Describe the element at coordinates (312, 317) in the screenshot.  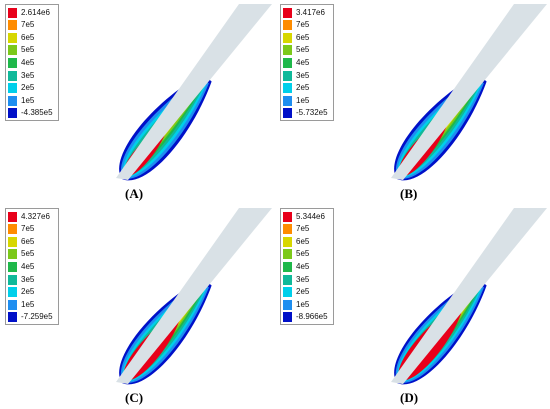
I see `legend-label: -8.966e5` at that location.